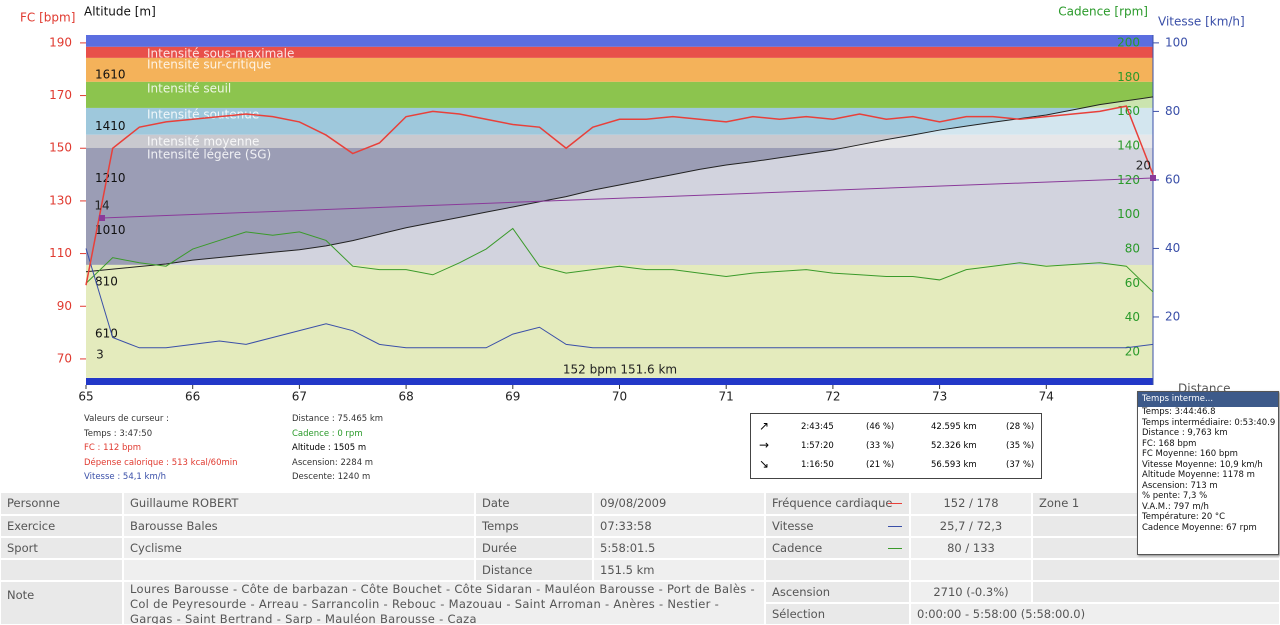 Image resolution: width=1280 pixels, height=625 pixels. I want to click on cadence-tick-label: 180, so click(1128, 77).